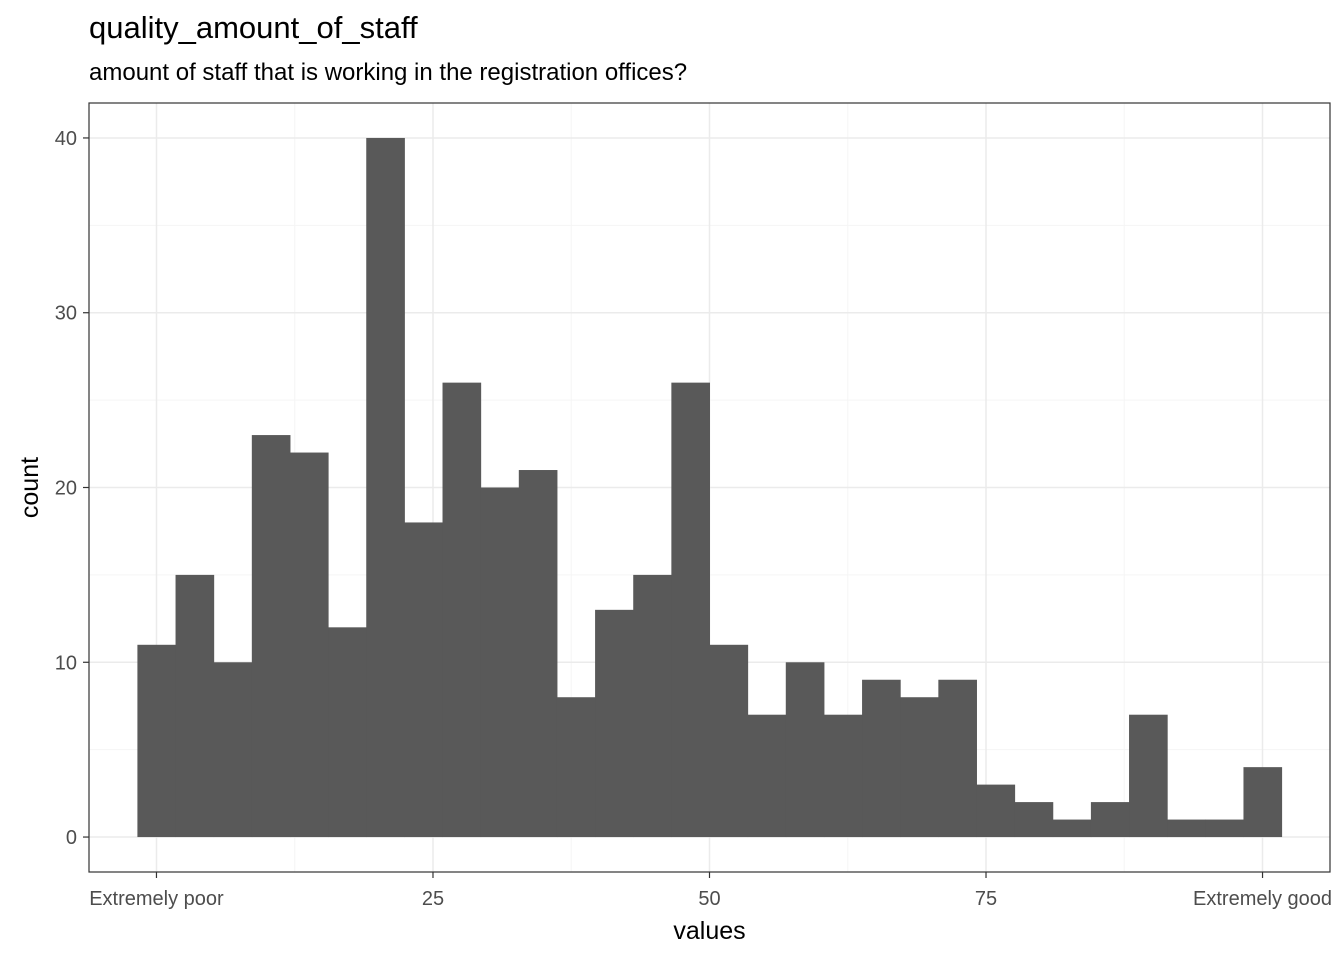  What do you see at coordinates (71, 838) in the screenshot?
I see `y-tick-label: 0` at bounding box center [71, 838].